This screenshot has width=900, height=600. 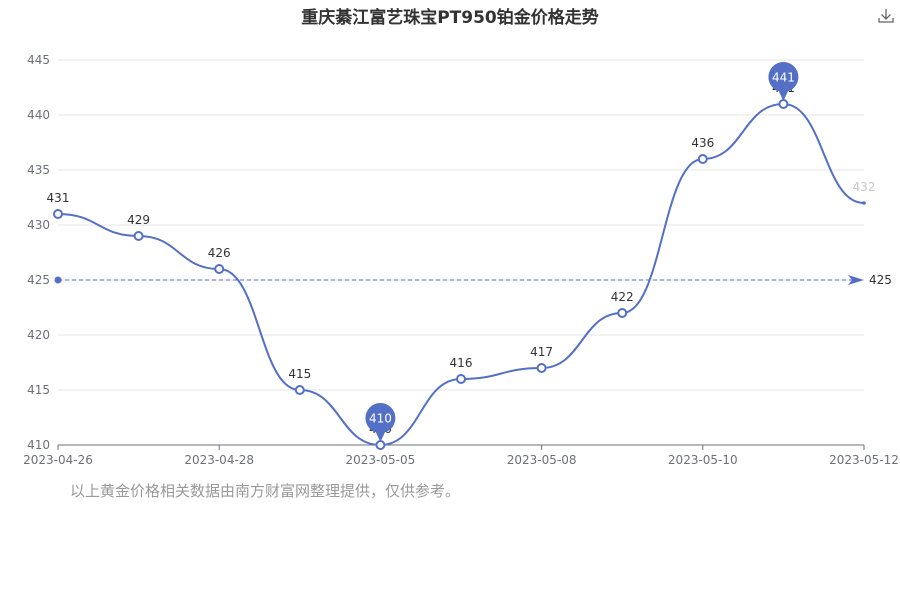 I want to click on average-line-label: 425, so click(x=880, y=280).